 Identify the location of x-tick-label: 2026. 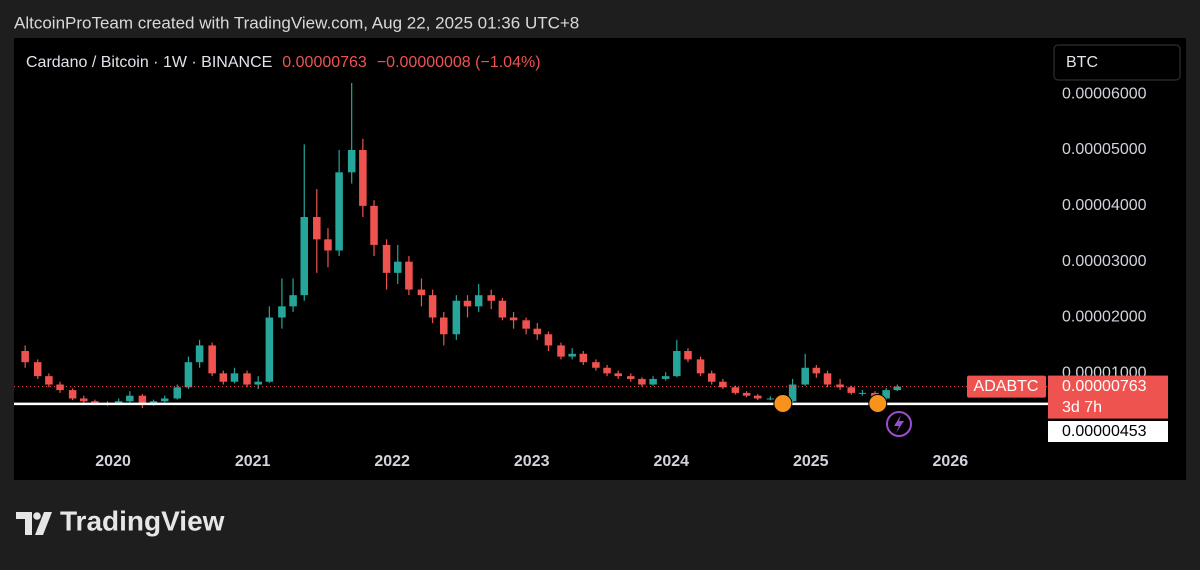
(951, 461).